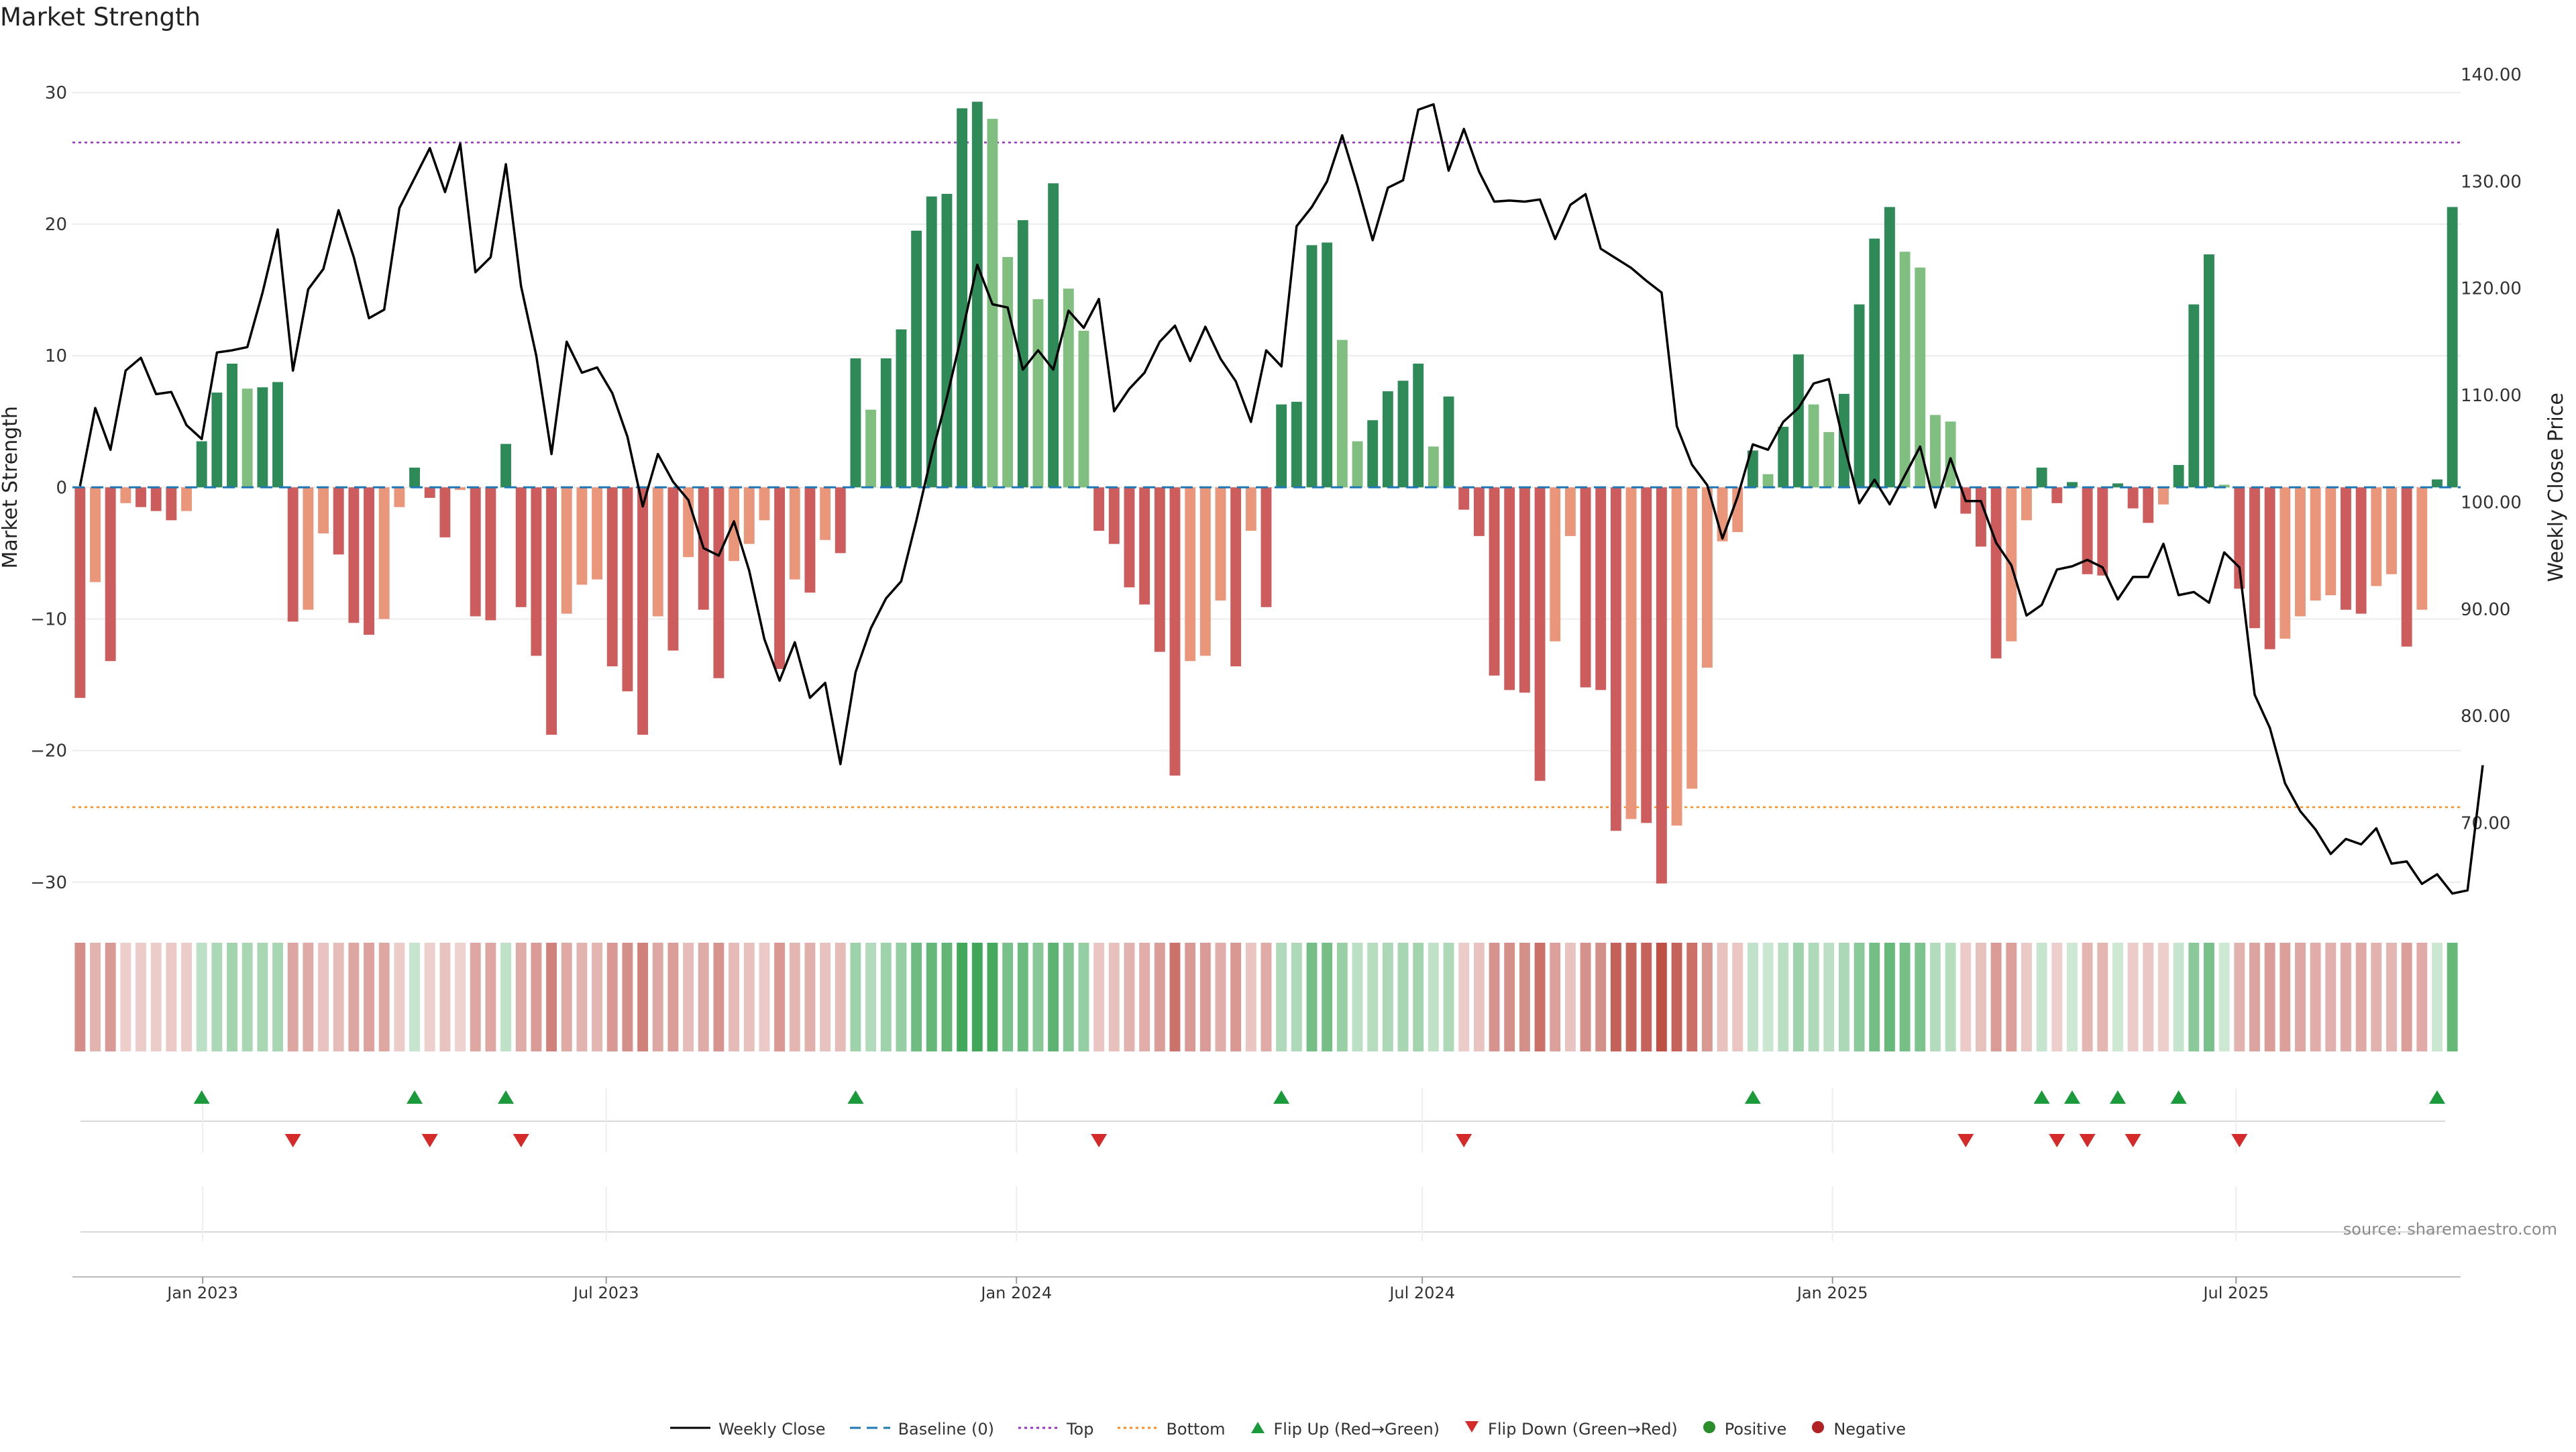 Image resolution: width=2576 pixels, height=1452 pixels. I want to click on y-tick-label: 30, so click(56, 93).